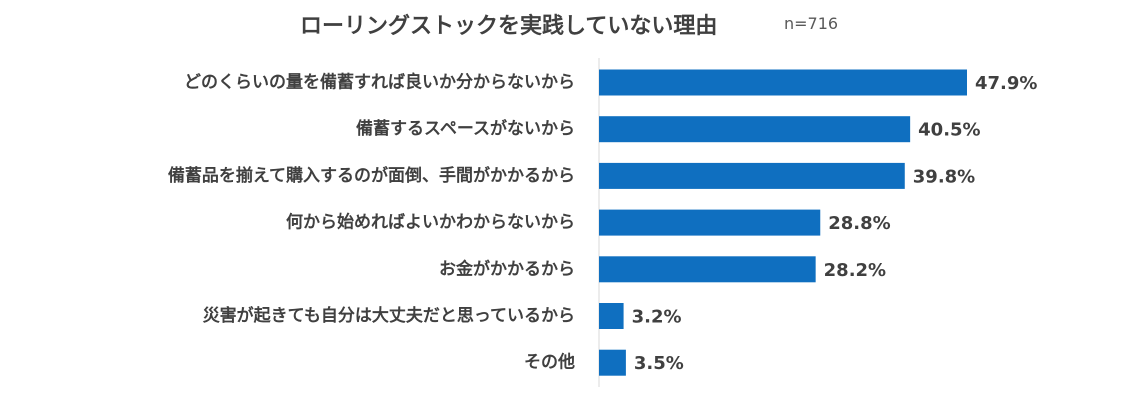 This screenshot has height=402, width=1123. What do you see at coordinates (430, 222) in the screenshot?
I see `category-label: 何から始めればよいかわからないから` at bounding box center [430, 222].